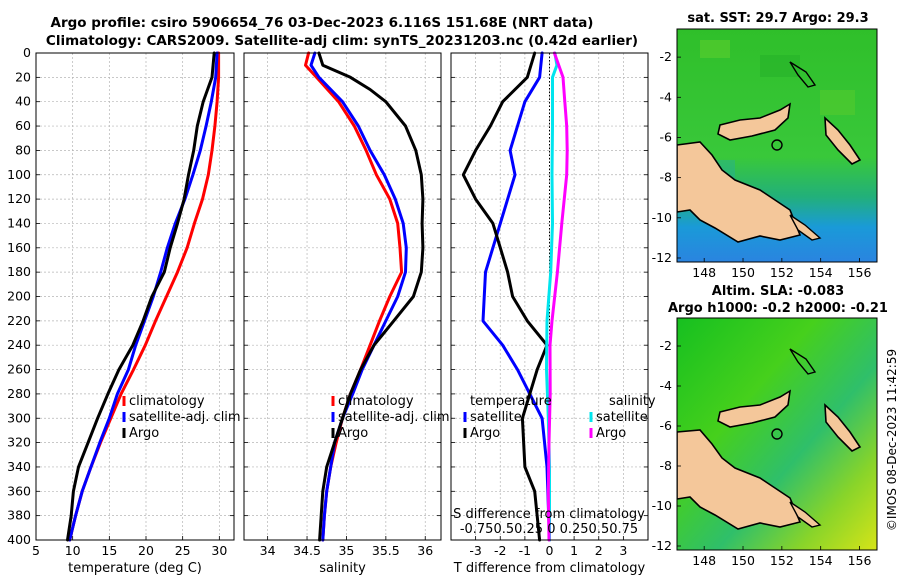 The width and height of the screenshot is (900, 580). I want to click on x-tick-label: 5, so click(36, 550).